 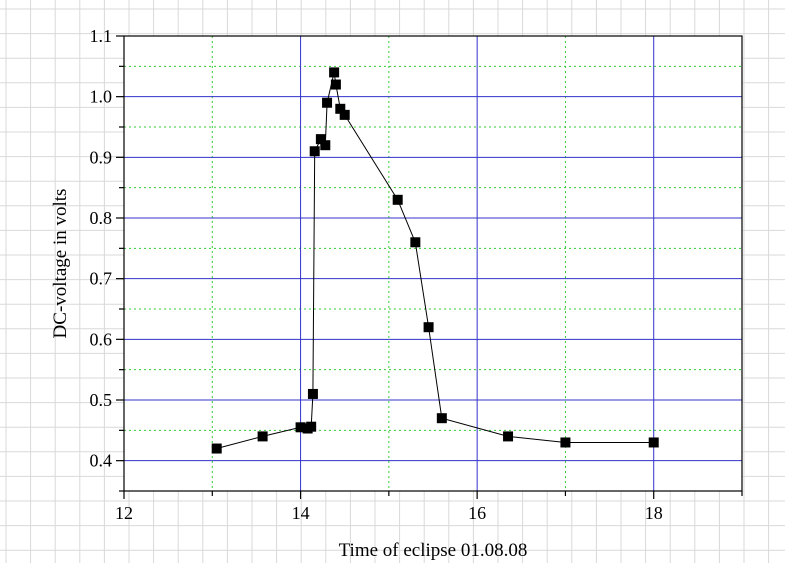 I want to click on y-tick-label: 0.9, so click(x=101, y=157).